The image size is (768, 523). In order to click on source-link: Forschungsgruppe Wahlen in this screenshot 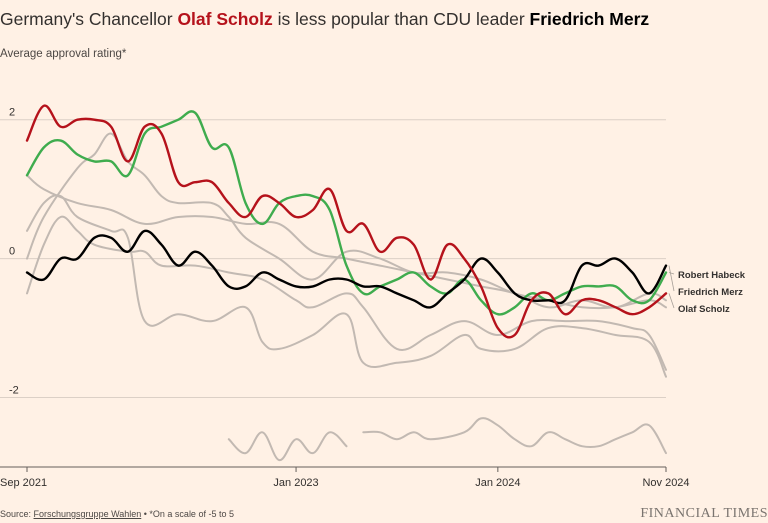, I will do `click(87, 514)`.